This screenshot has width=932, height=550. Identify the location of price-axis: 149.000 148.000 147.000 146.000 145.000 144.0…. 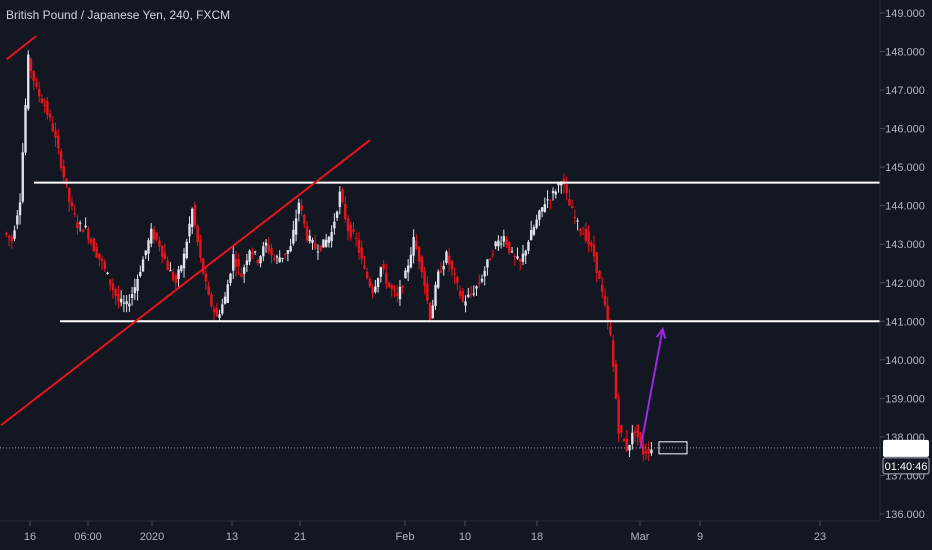
(902, 264).